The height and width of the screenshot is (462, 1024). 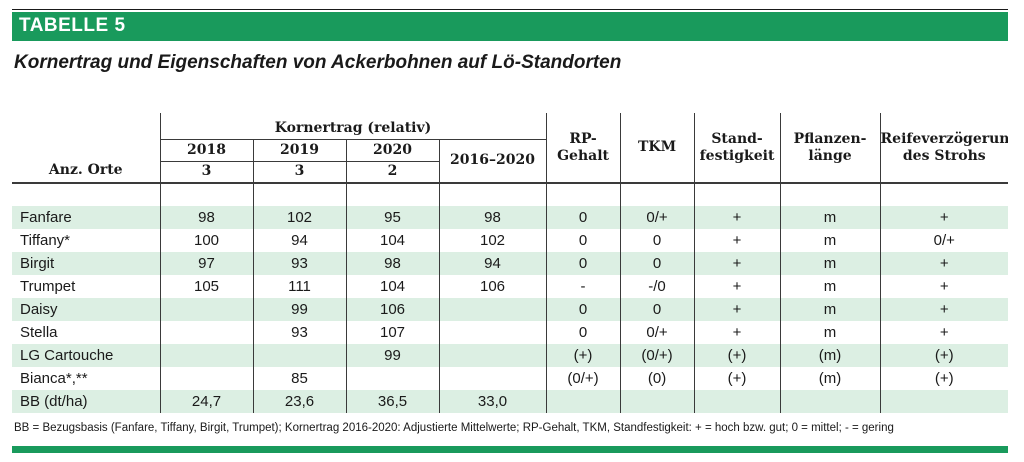 I want to click on cell-2020, so click(x=392, y=378).